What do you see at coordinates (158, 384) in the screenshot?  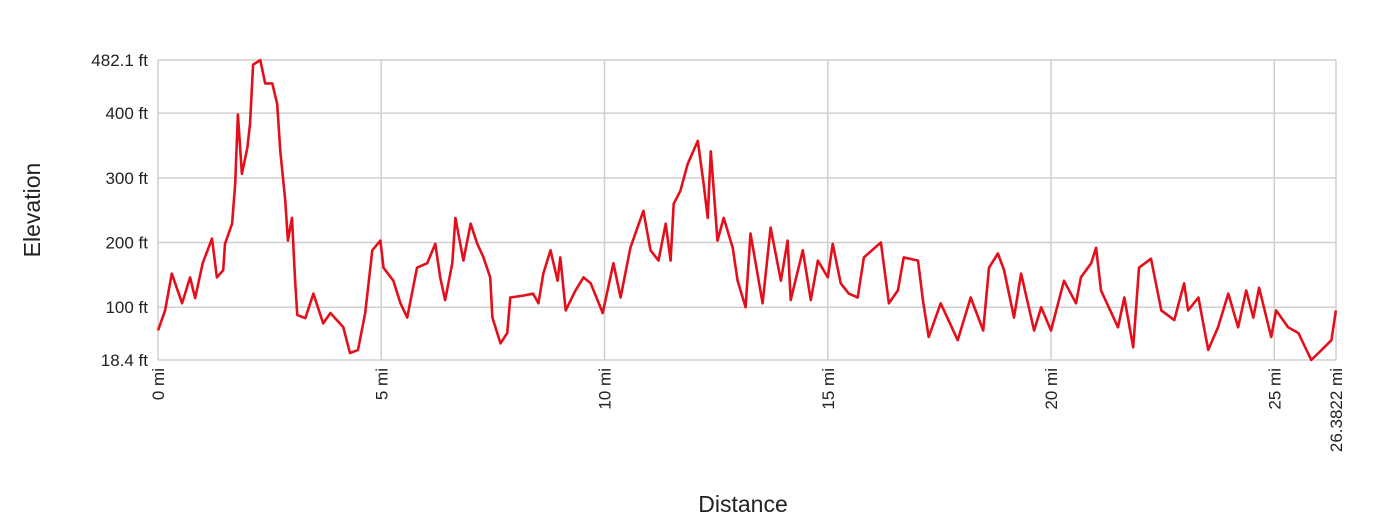 I see `x-tick-label: 0 mi` at bounding box center [158, 384].